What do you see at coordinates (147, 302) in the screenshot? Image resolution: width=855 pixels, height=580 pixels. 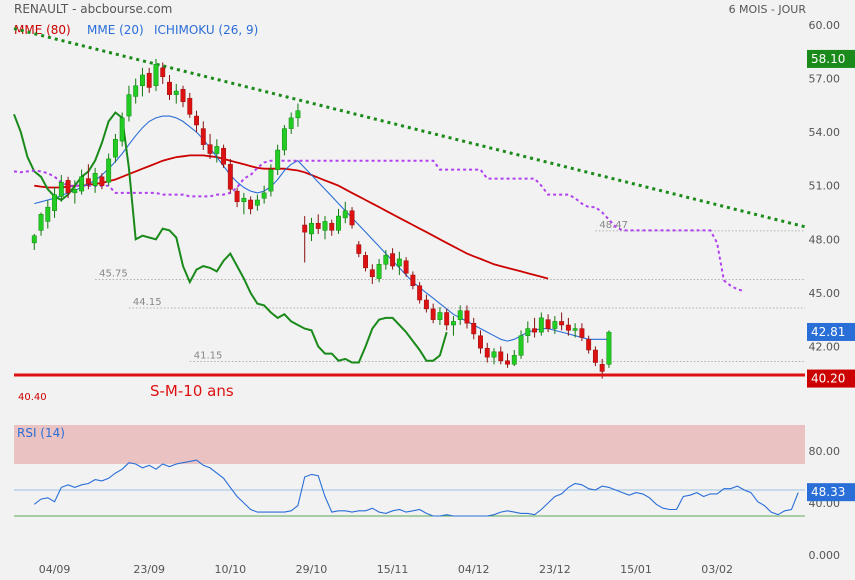 I see `level-label: 44.15` at bounding box center [147, 302].